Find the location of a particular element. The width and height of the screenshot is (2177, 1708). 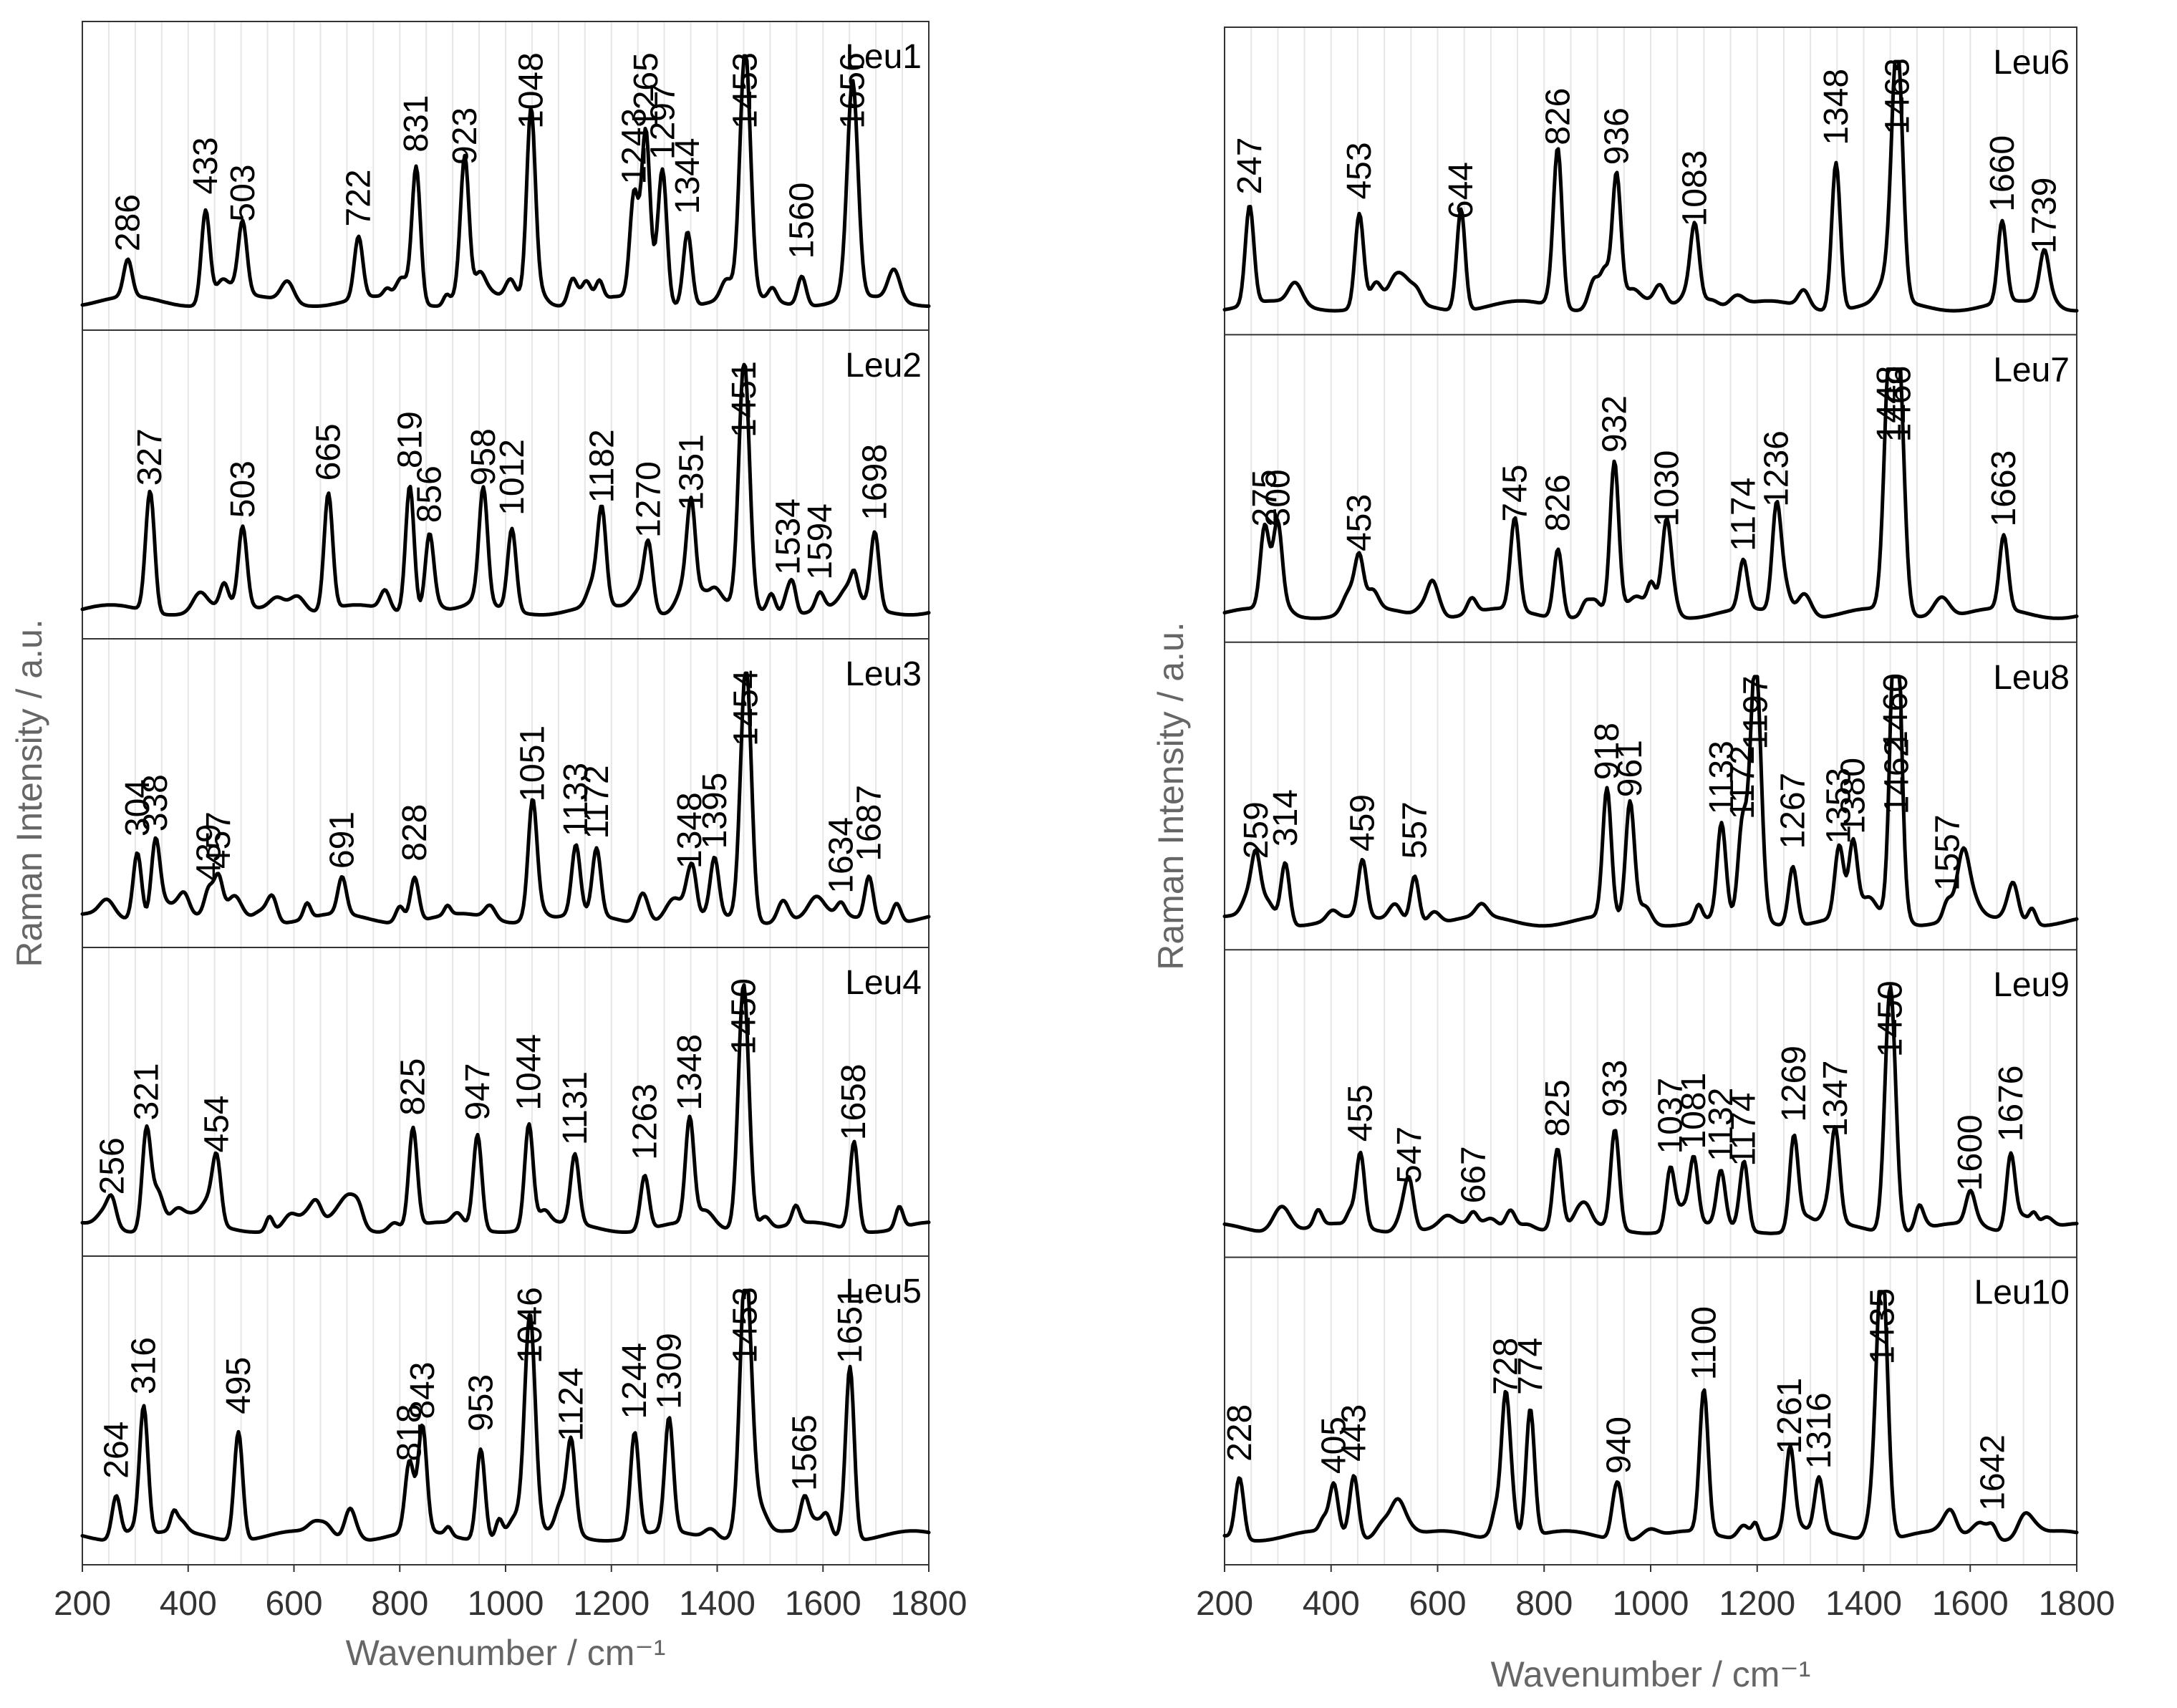

panel-label: Leu1 is located at coordinates (883, 57).